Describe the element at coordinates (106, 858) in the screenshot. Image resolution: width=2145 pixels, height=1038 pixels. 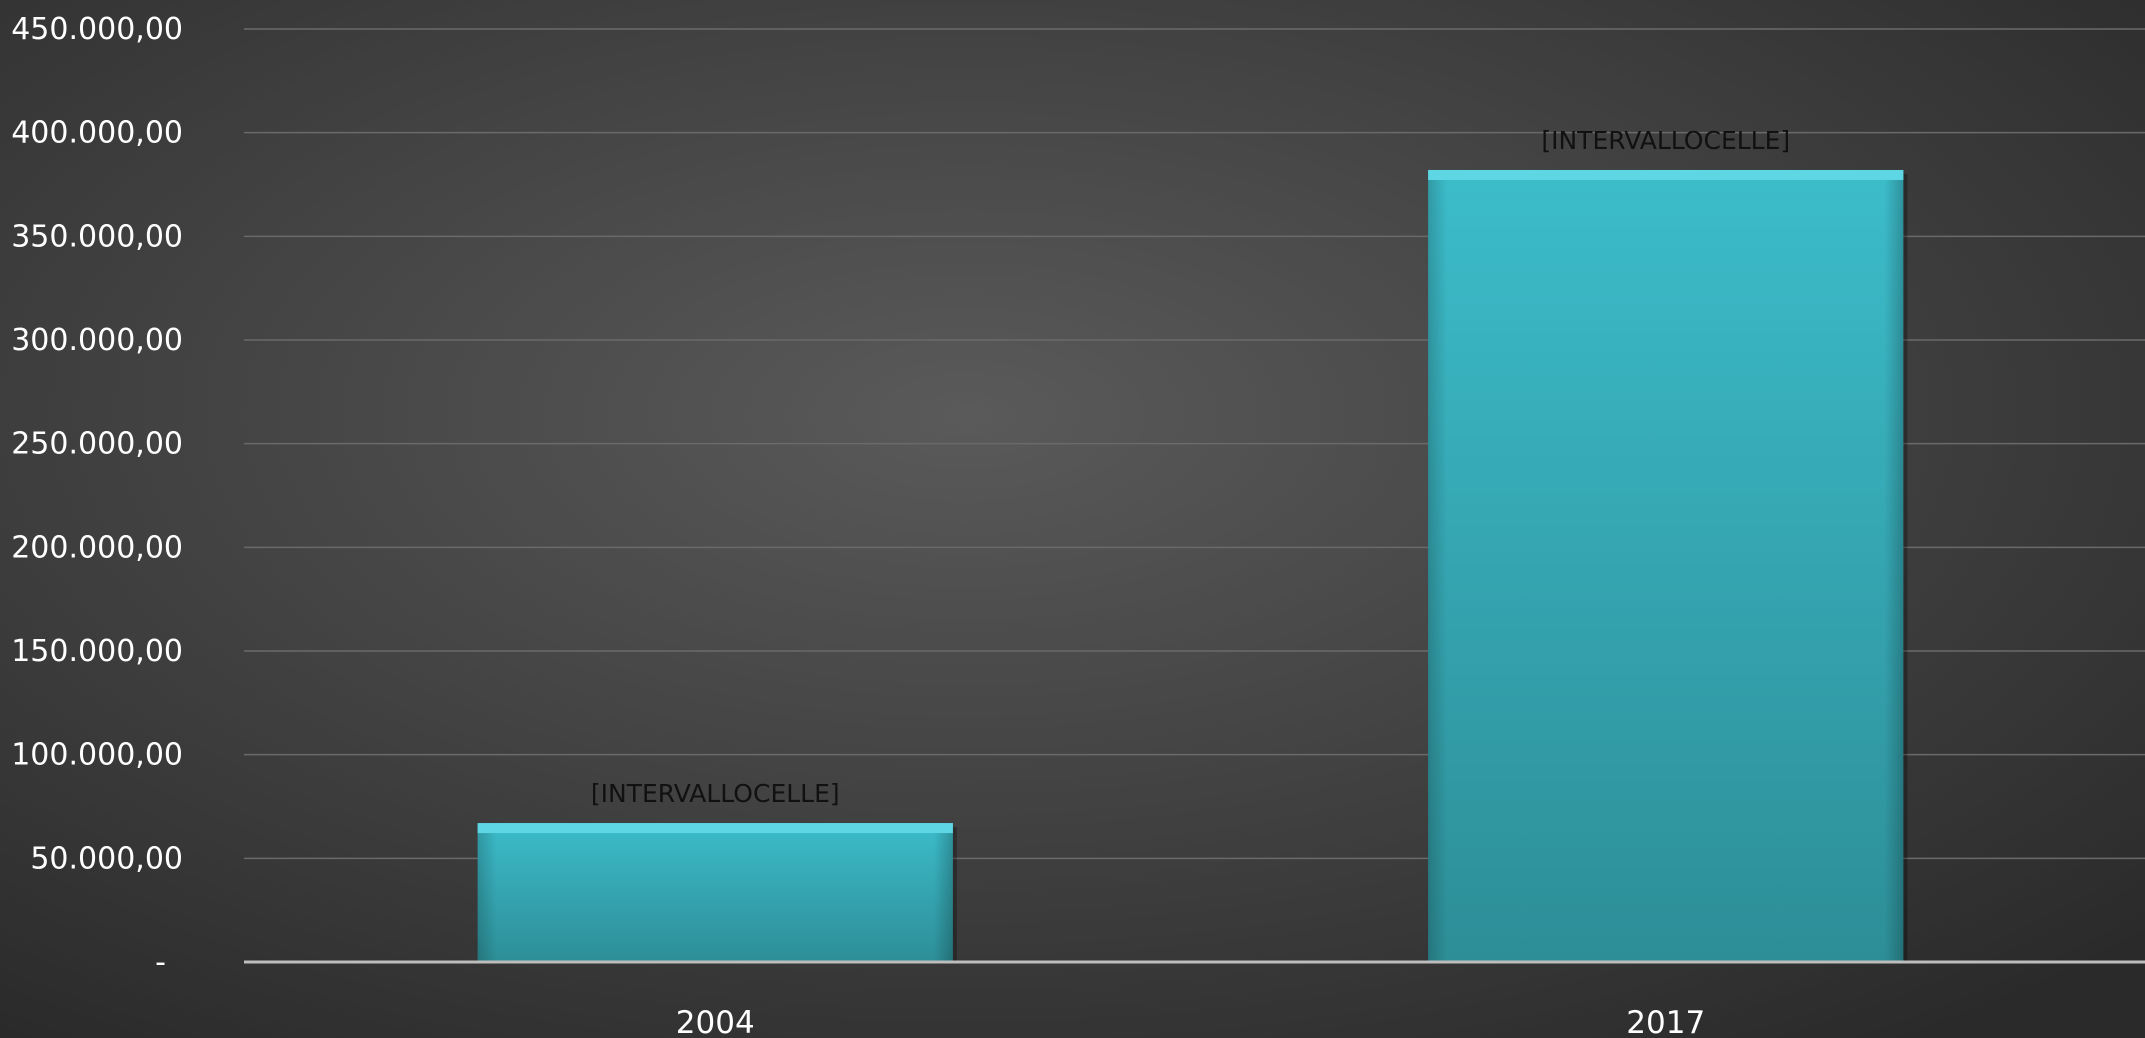
I see `y-tick-label: 50.000,00` at that location.